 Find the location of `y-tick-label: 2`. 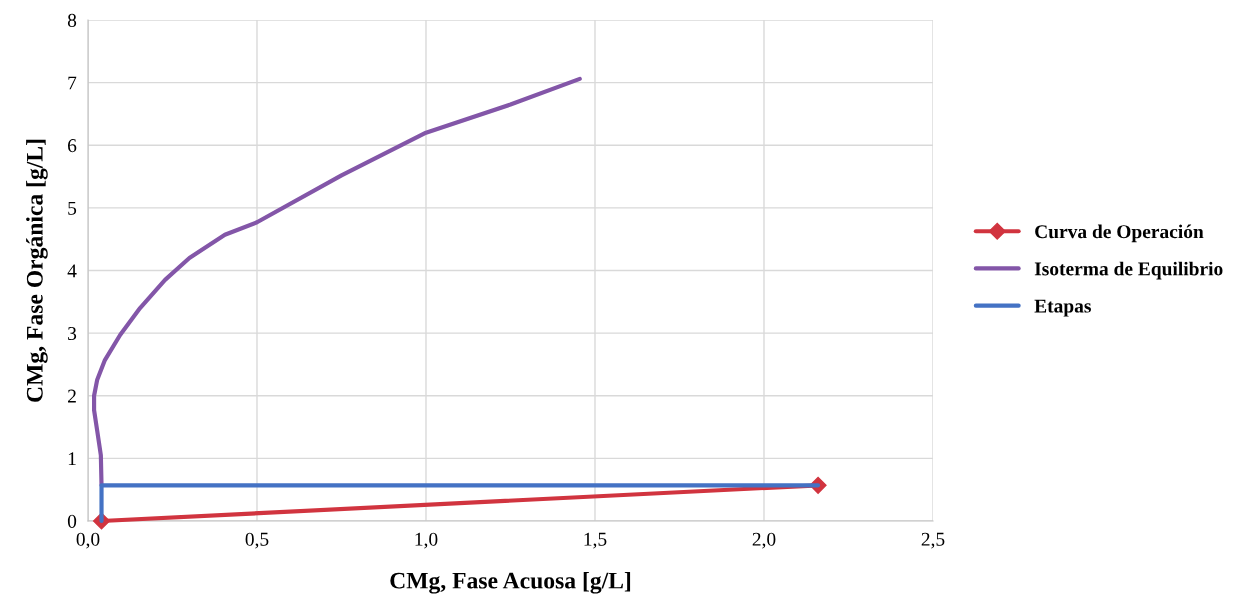

y-tick-label: 2 is located at coordinates (72, 396).